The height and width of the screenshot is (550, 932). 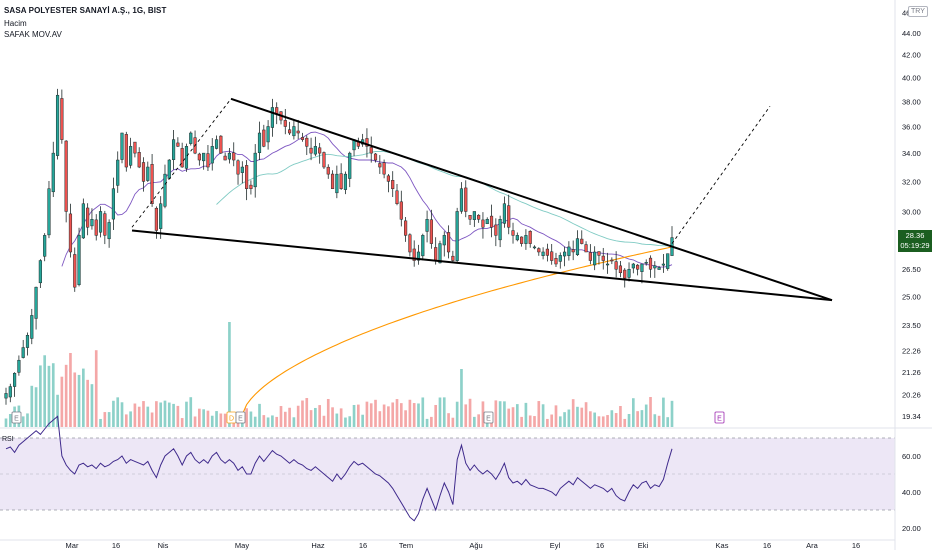 What do you see at coordinates (231, 417) in the screenshot?
I see `event-marker: D` at bounding box center [231, 417].